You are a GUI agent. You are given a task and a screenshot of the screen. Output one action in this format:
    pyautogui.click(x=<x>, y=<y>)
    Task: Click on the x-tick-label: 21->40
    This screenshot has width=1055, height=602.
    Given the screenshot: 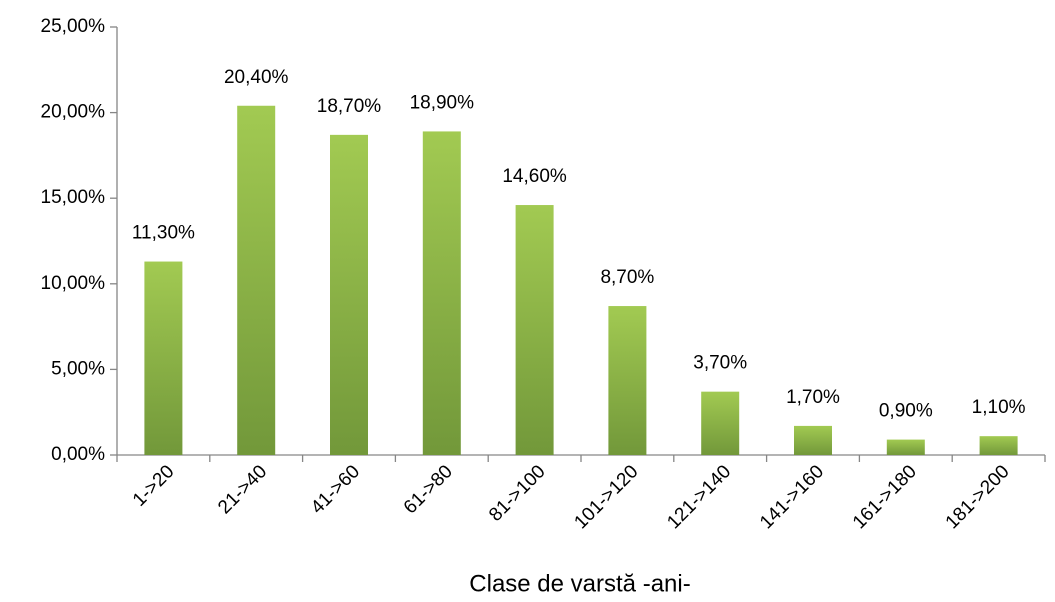 What is the action you would take?
    pyautogui.click(x=242, y=489)
    